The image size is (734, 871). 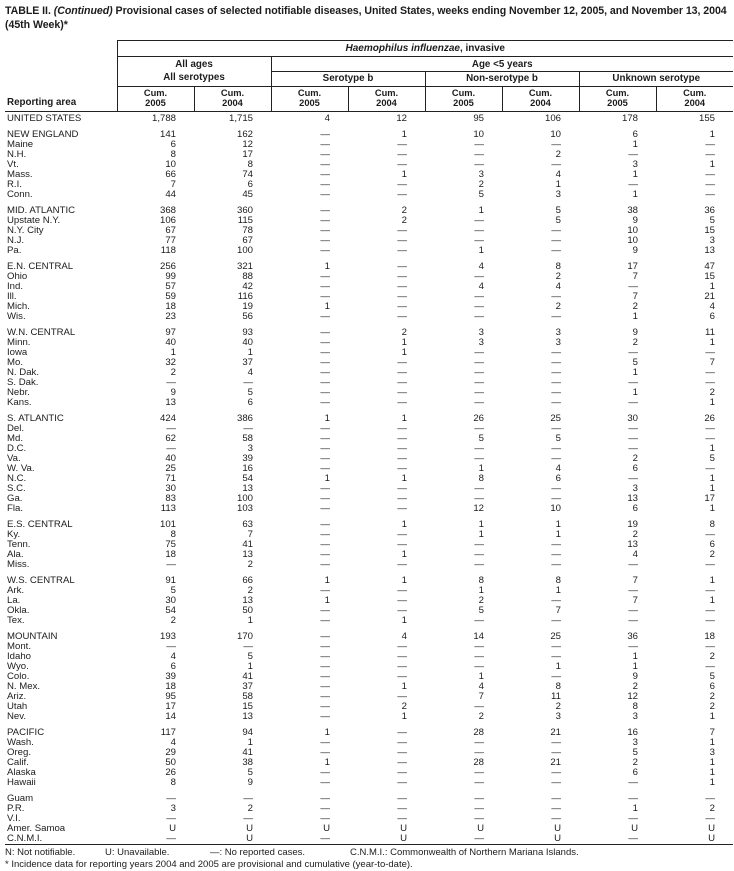 What do you see at coordinates (83, 11) in the screenshot?
I see `title-continued: (Continued)` at bounding box center [83, 11].